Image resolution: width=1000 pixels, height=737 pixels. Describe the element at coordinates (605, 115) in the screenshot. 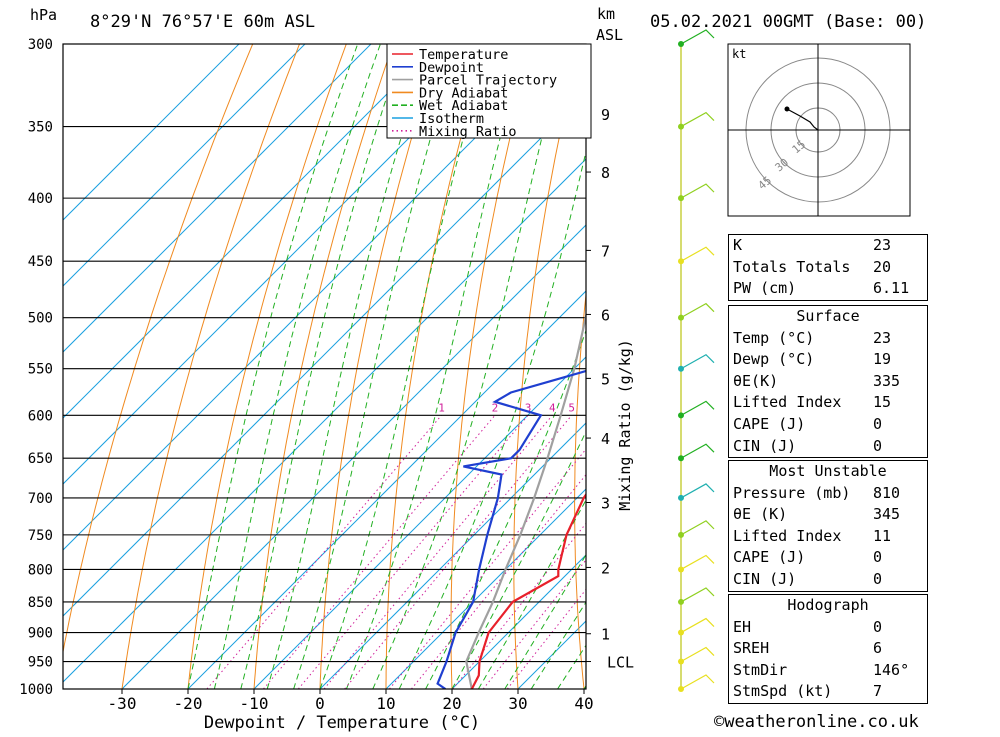

I see `km-tick-label: 9` at that location.